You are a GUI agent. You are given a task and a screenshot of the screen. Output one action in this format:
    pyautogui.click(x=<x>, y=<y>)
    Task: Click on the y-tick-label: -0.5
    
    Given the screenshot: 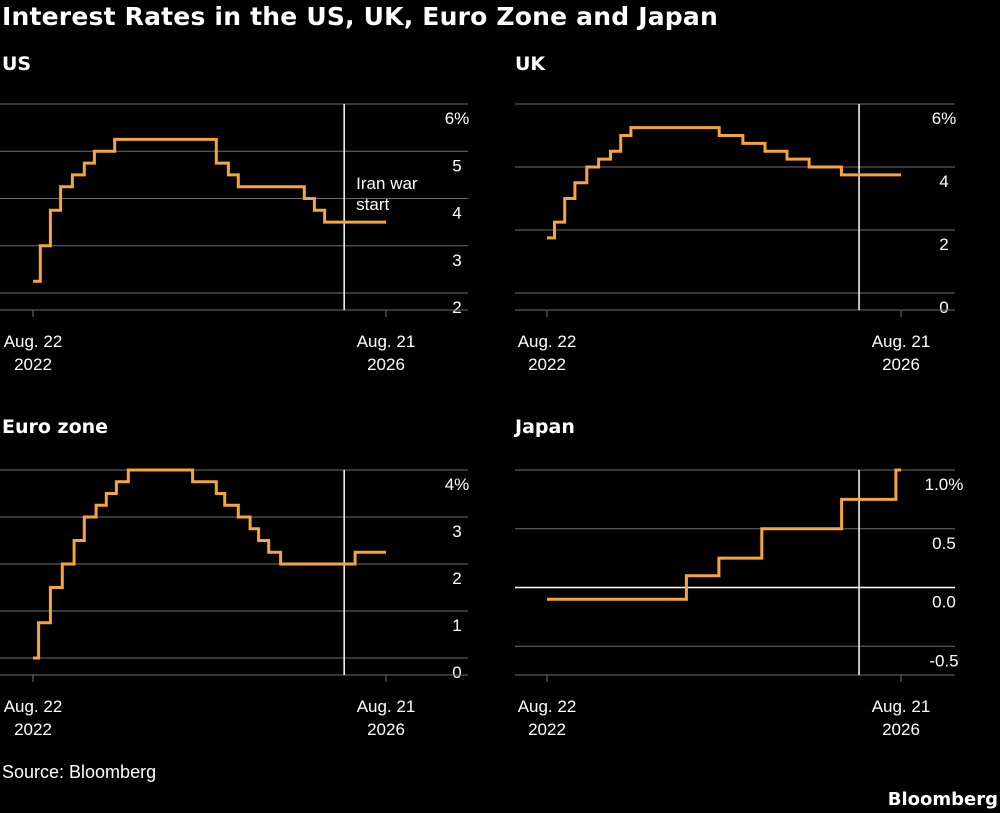 What is the action you would take?
    pyautogui.click(x=943, y=660)
    